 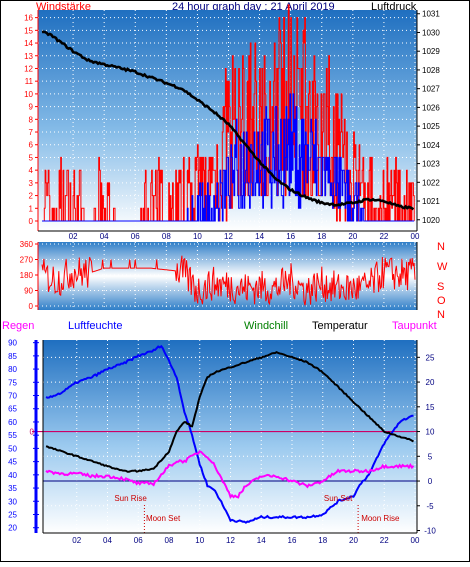 What do you see at coordinates (431, 14) in the screenshot?
I see `pressure-right-tick-label: 1031` at bounding box center [431, 14].